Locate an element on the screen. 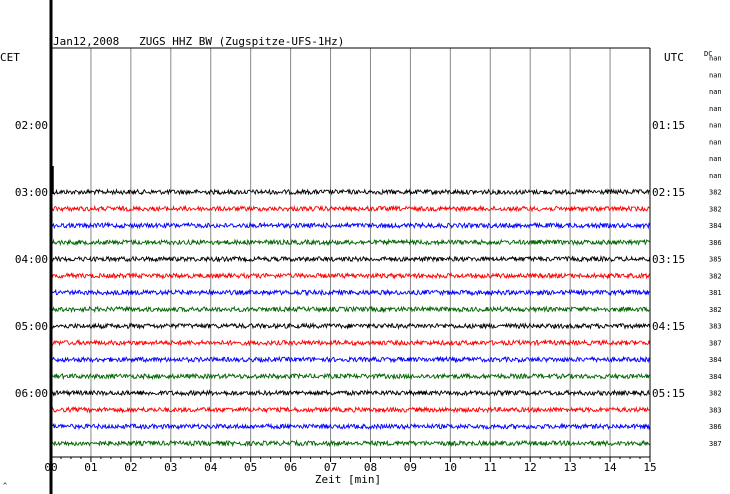 The height and width of the screenshot is (494, 730). left-time-label: 04:00 is located at coordinates (31, 259).